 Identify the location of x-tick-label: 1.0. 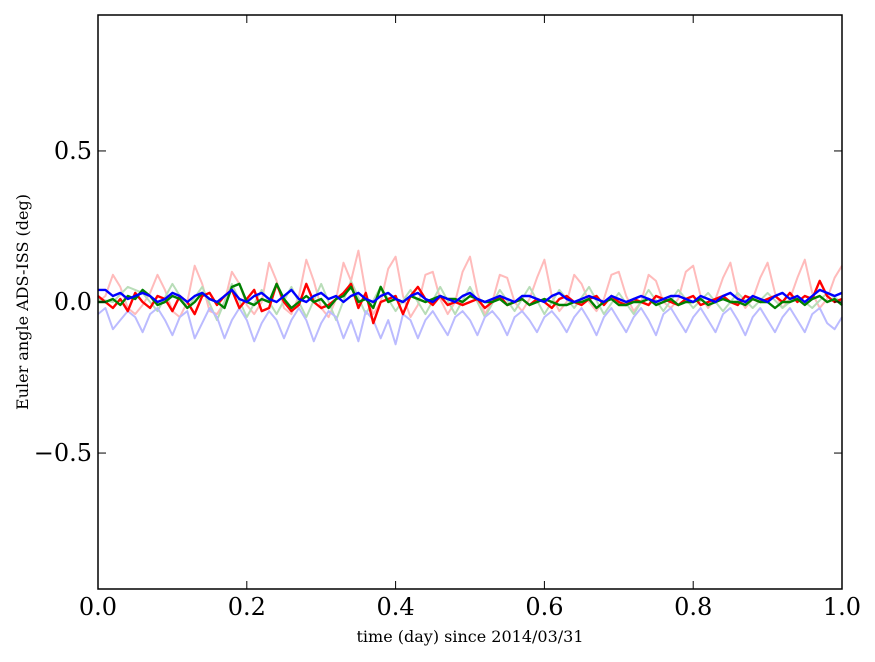
(842, 607).